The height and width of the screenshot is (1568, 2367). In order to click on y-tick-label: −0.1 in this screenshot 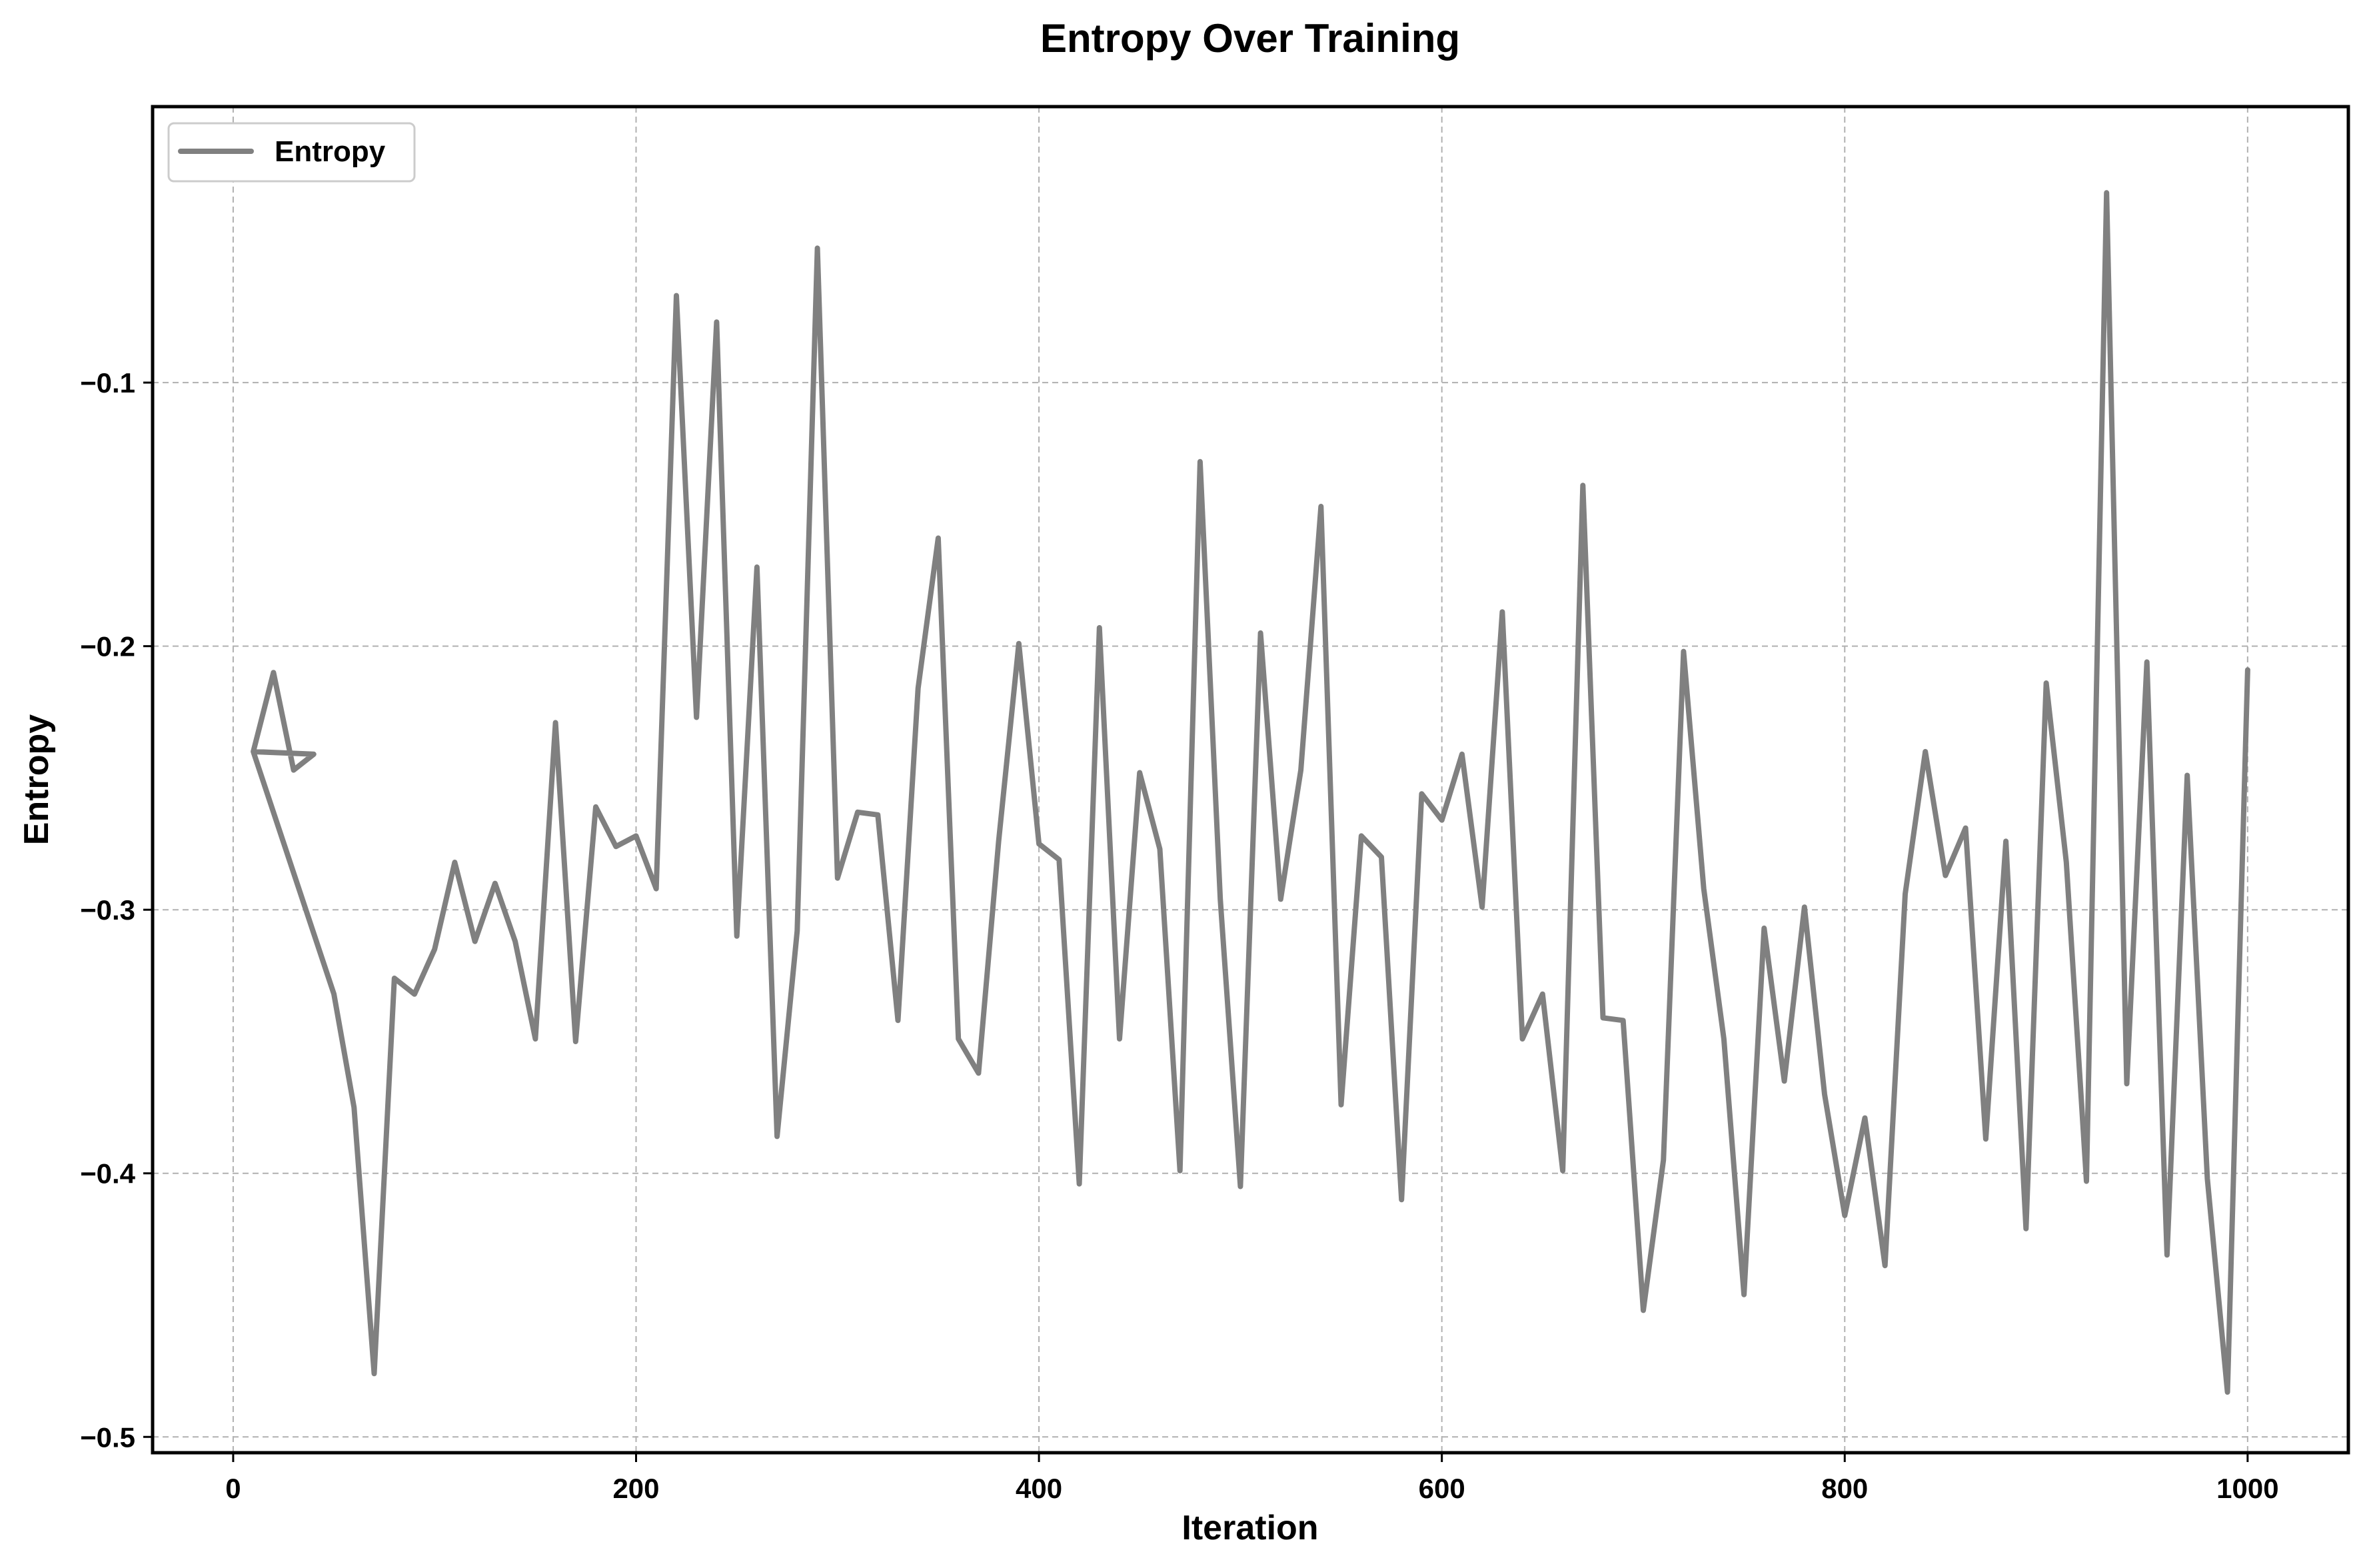, I will do `click(107, 382)`.